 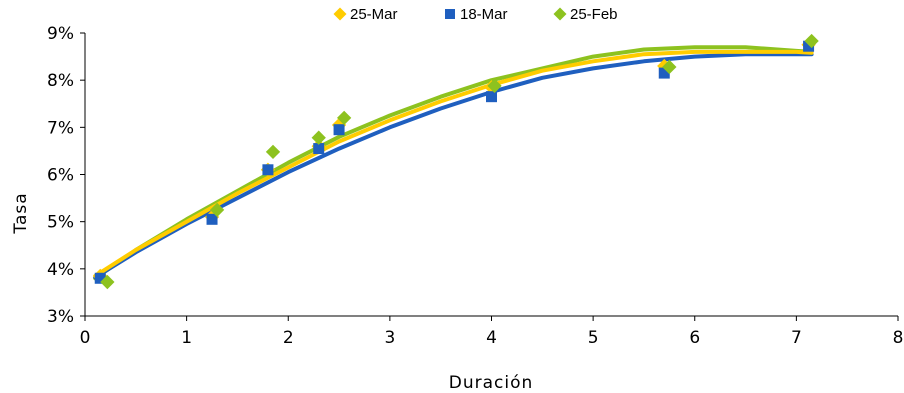 What do you see at coordinates (60, 176) in the screenshot?
I see `y-tick-label: 6%` at bounding box center [60, 176].